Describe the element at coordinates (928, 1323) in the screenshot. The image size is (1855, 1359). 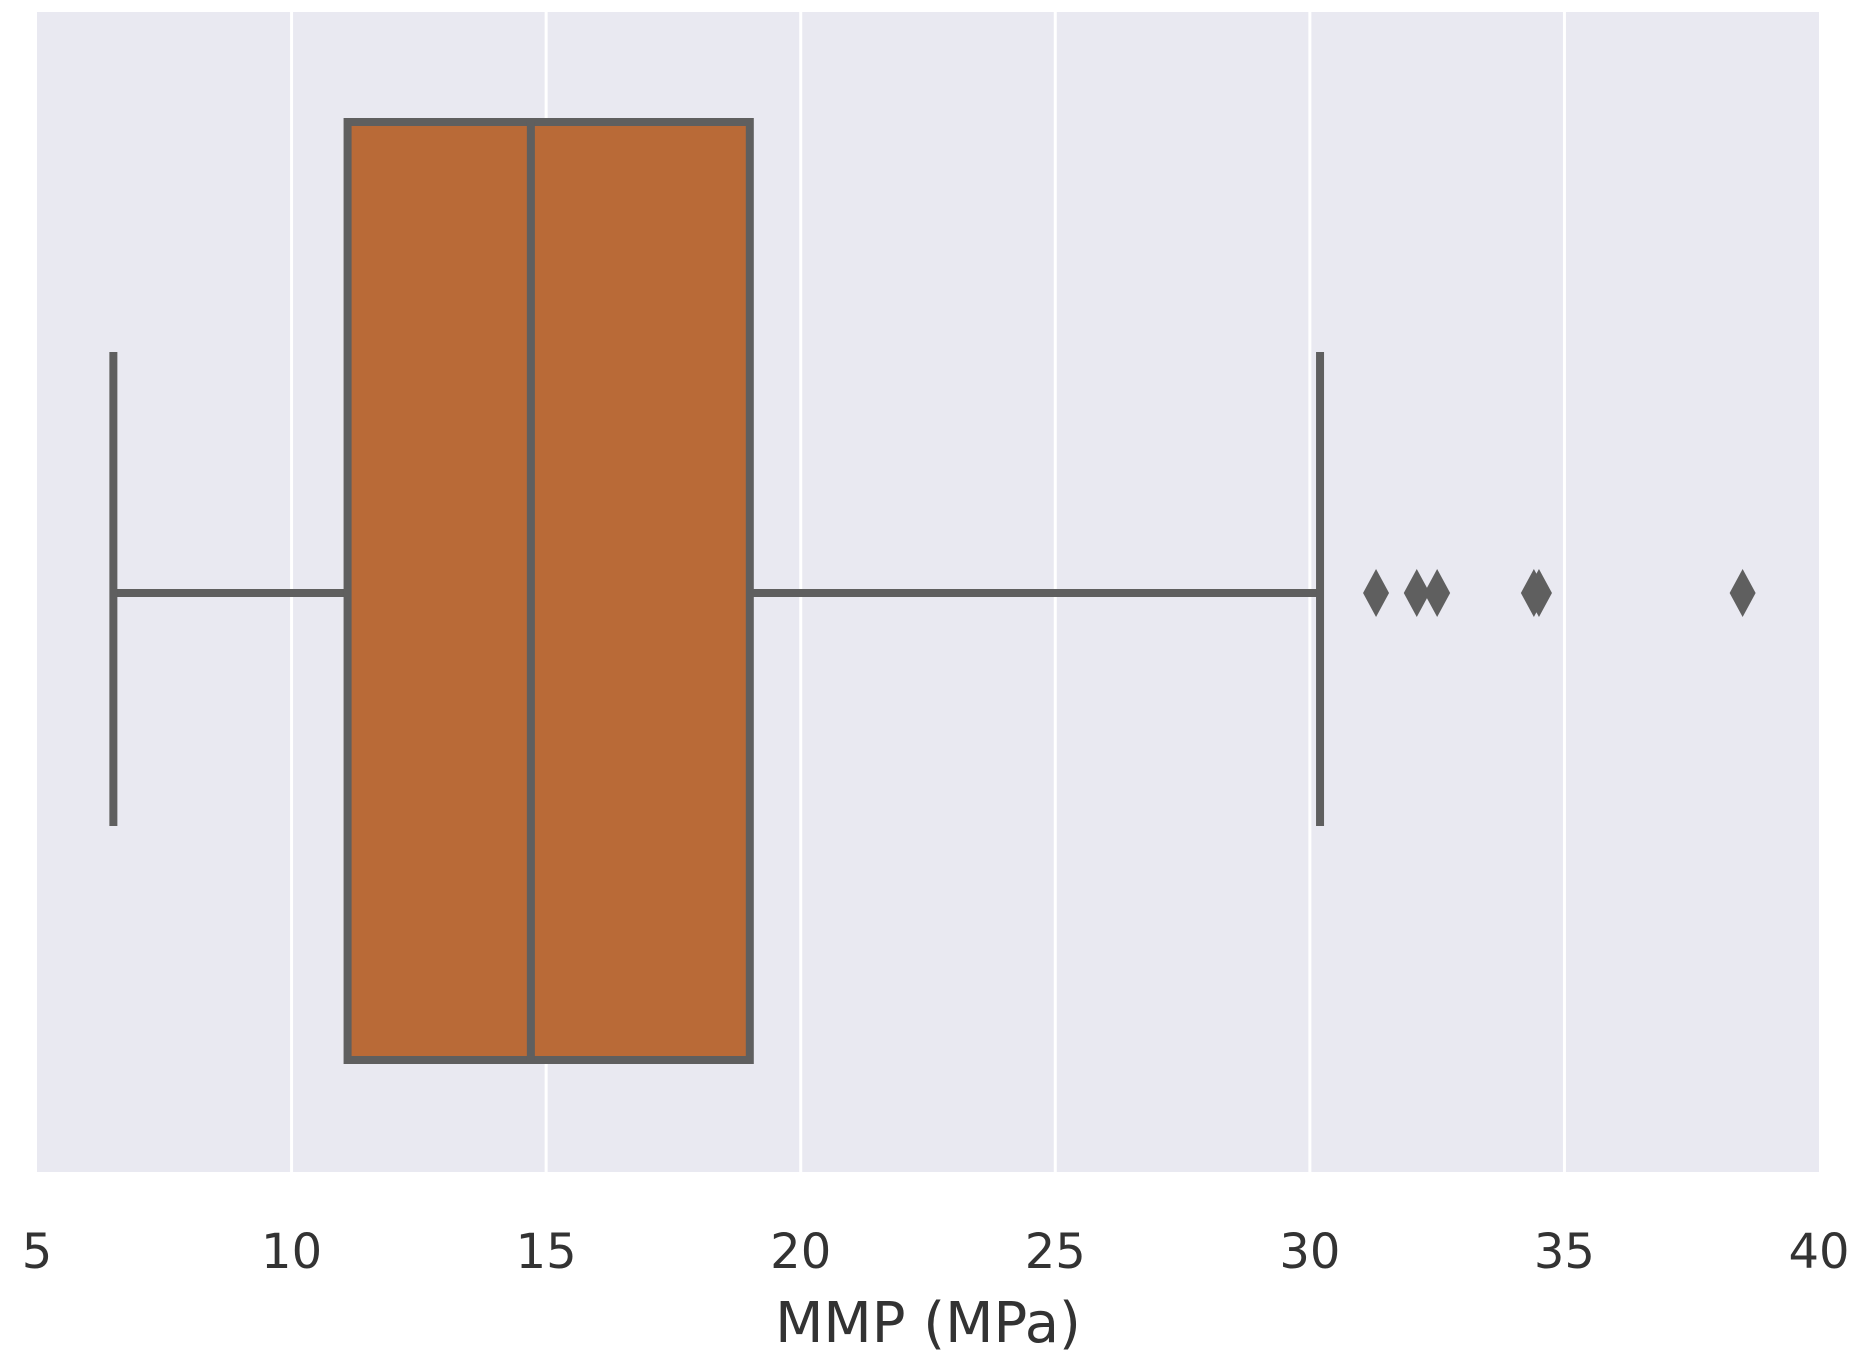
I see `x-axis-title: MMP (MPa)` at that location.